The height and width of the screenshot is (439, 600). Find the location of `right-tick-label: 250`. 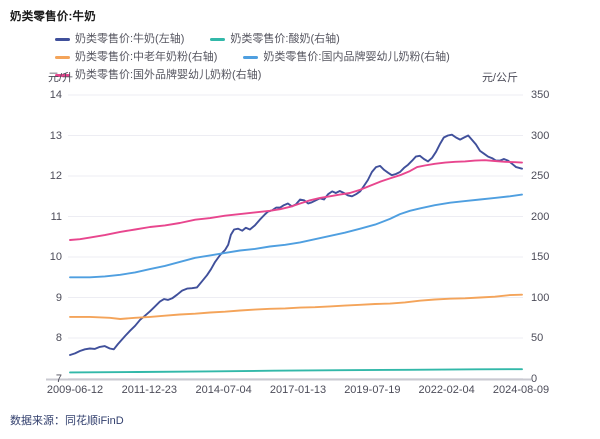

right-tick-label: 250 is located at coordinates (540, 176).